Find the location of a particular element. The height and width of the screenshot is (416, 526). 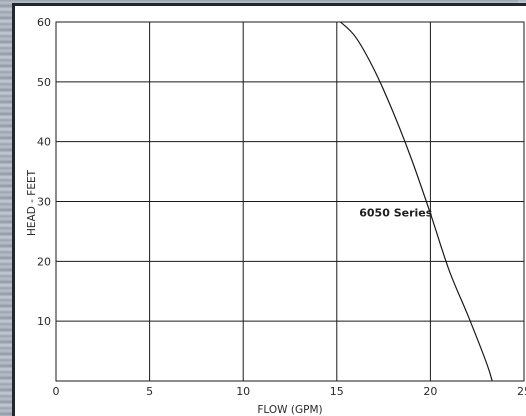

x-tick-label: 0 is located at coordinates (56, 391).